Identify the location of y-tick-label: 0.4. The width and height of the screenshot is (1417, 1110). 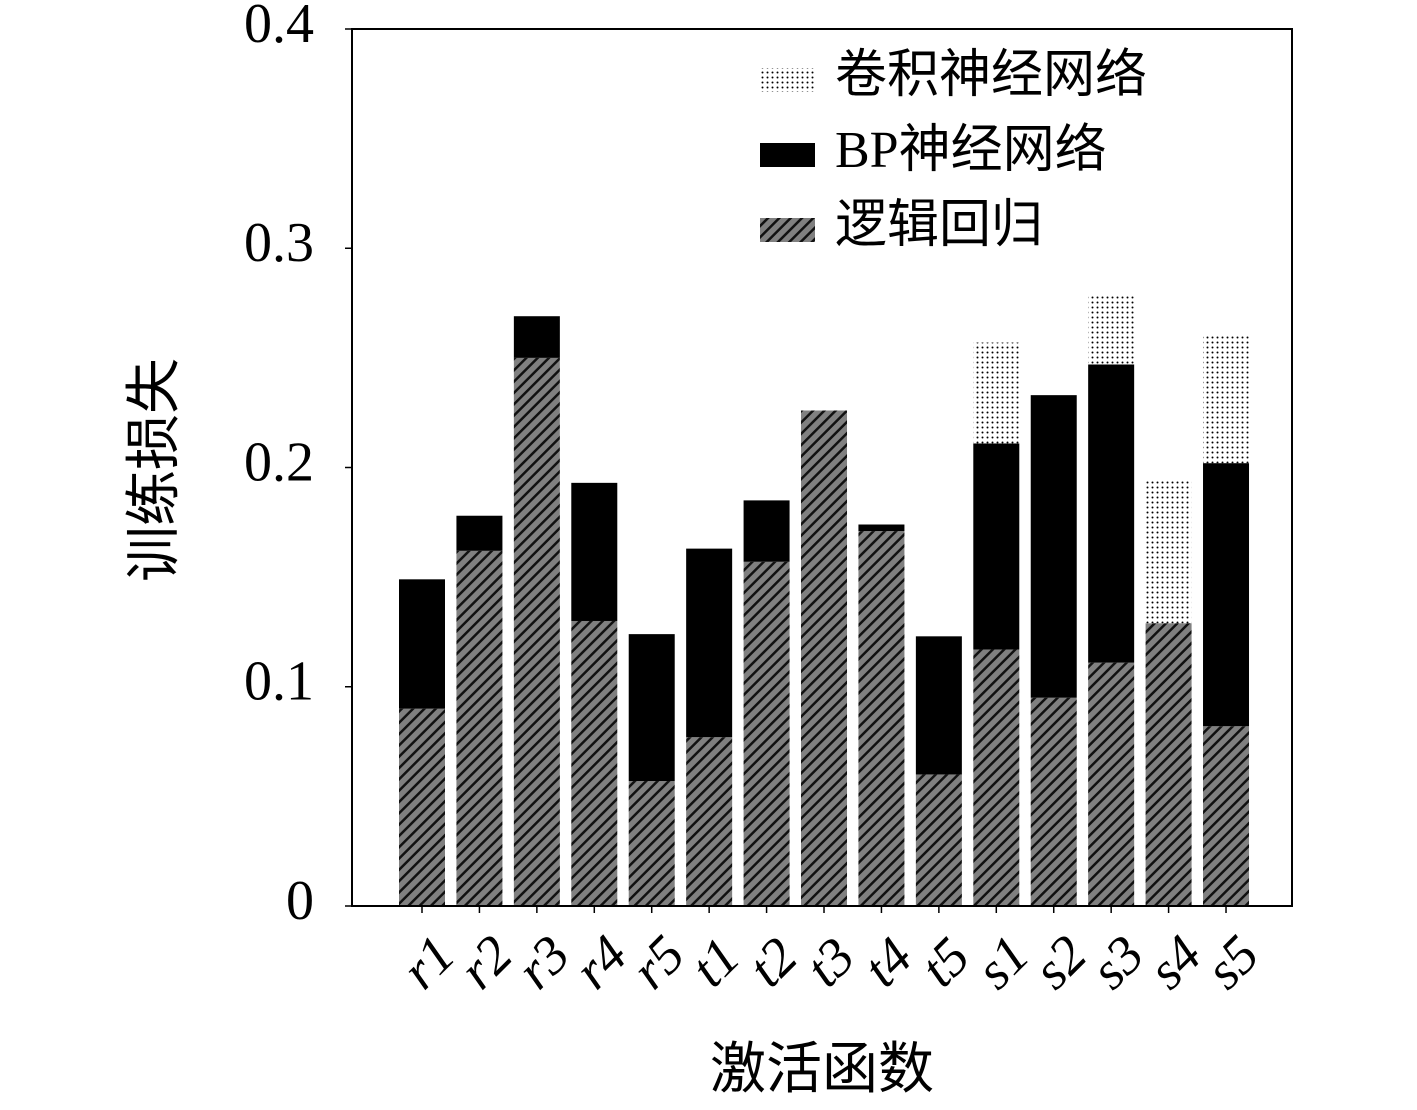
(279, 27).